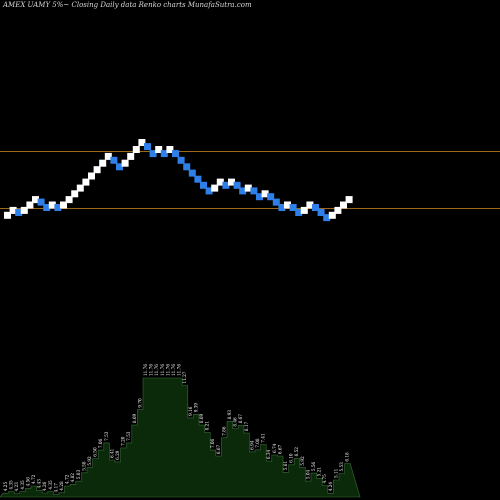  What do you see at coordinates (268, 454) in the screenshot?
I see `brick-price-label: 6.34` at bounding box center [268, 454].